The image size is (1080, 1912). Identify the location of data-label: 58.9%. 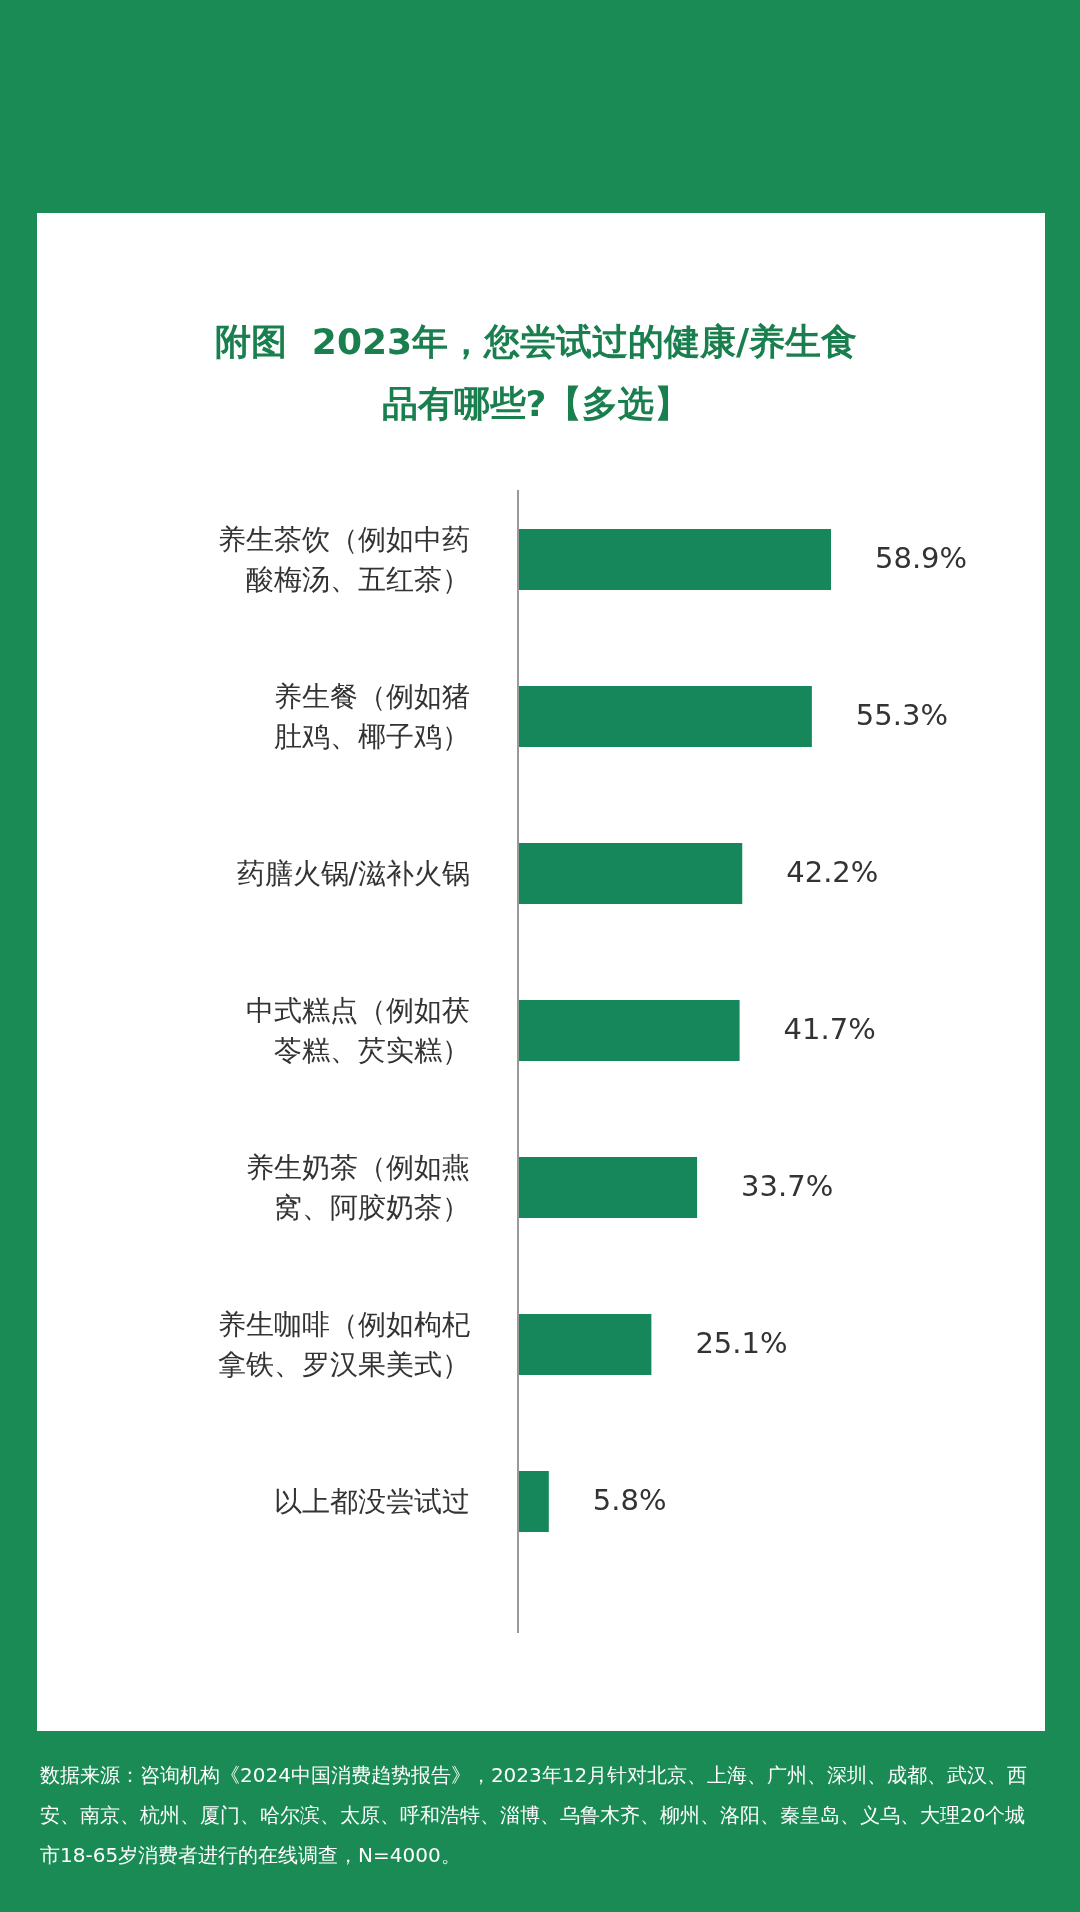
(921, 557).